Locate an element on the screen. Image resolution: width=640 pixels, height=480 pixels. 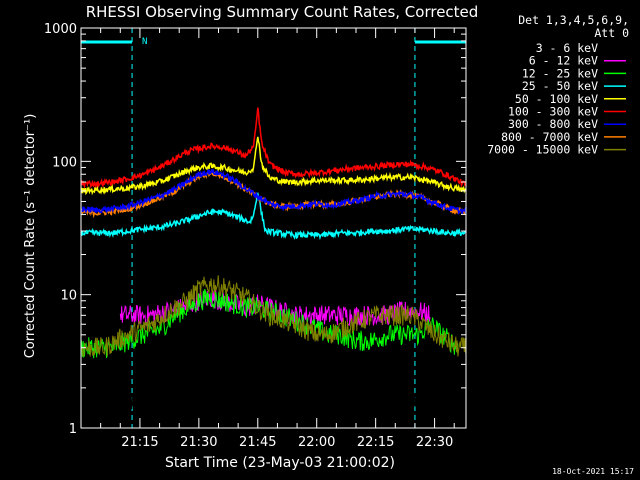
legend-label-4: 50 - 100 keV is located at coordinates (556, 99).